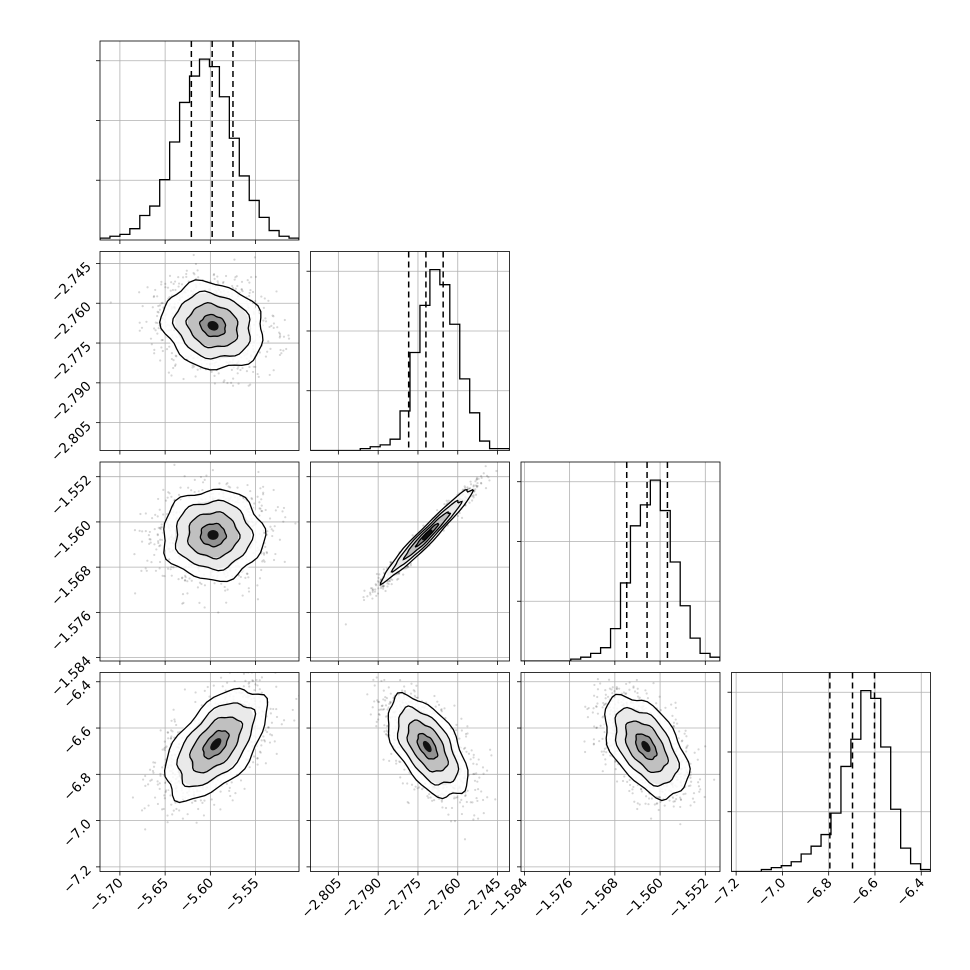  I want to click on x-tick-label: −7.2, so click(725, 892).